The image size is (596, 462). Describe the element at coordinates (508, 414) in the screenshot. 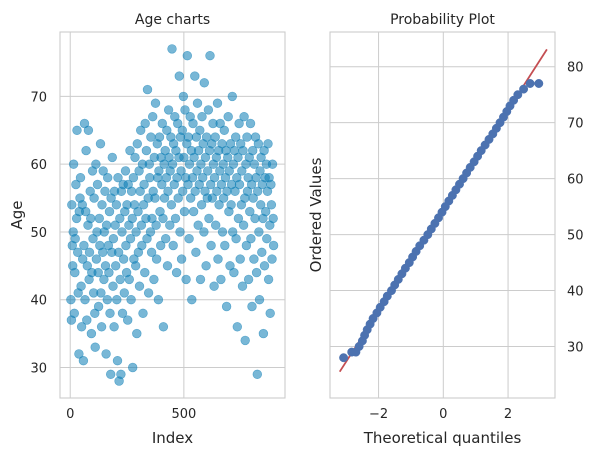

I see `probability-plot-x-tick-label: 2` at that location.